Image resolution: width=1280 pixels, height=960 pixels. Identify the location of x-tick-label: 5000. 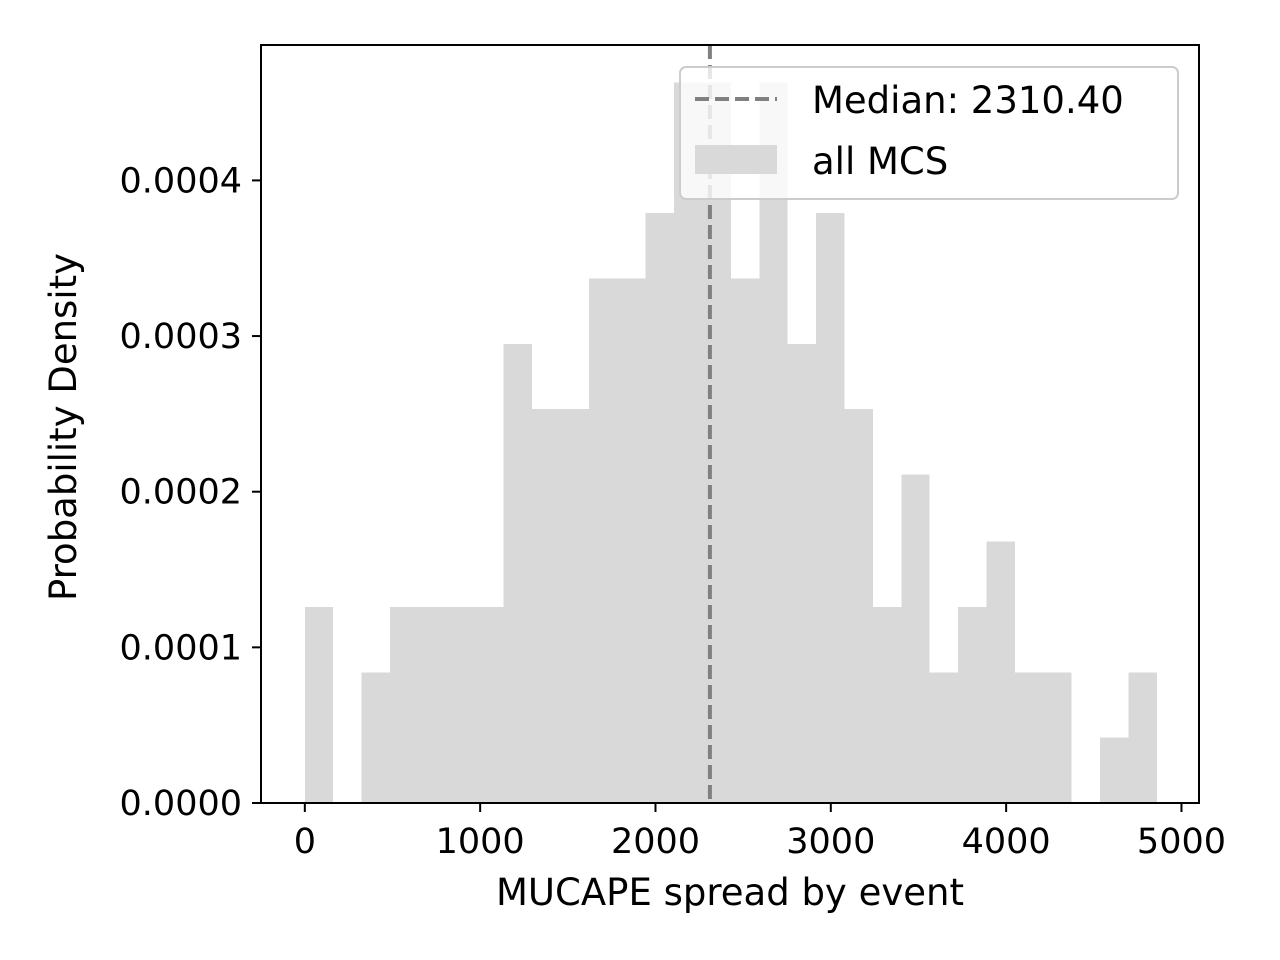
(1181, 842).